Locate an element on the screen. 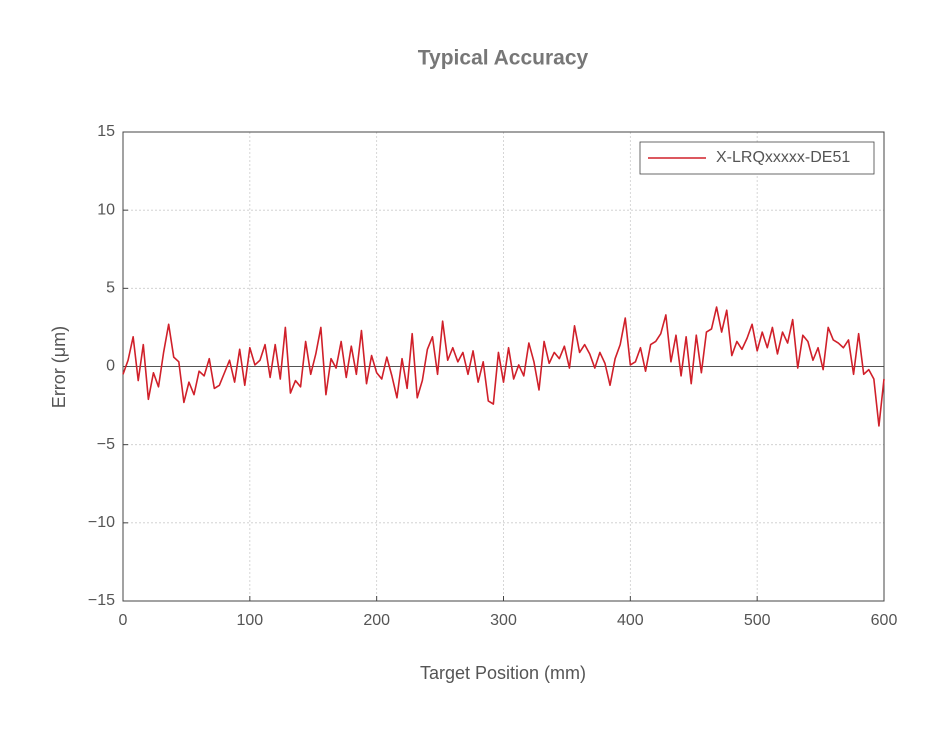  x-tick-label: 0 is located at coordinates (123, 620).